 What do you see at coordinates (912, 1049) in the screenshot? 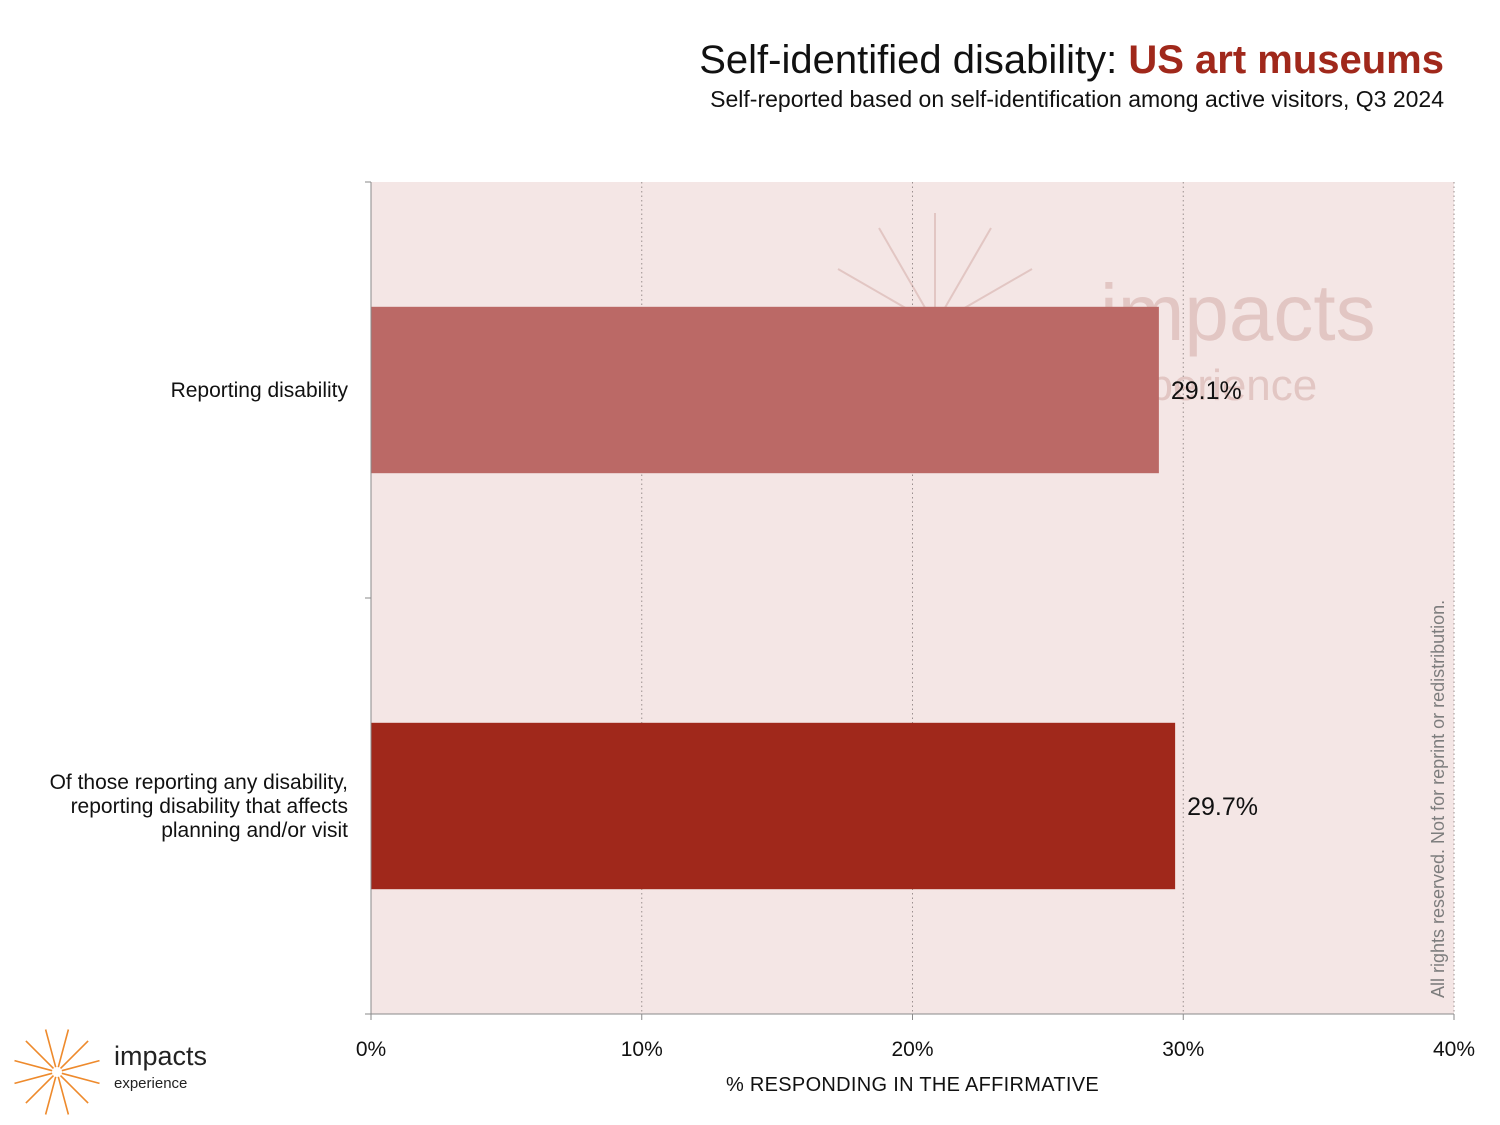
I see `x-tick-label: 20%` at bounding box center [912, 1049].